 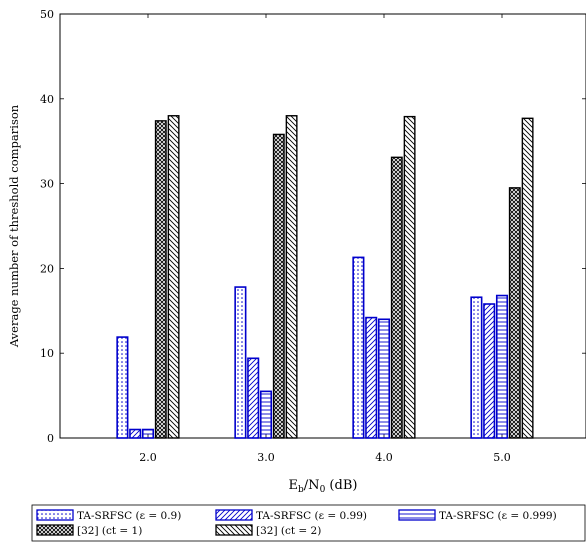 What do you see at coordinates (266, 414) in the screenshot?
I see `bar-series3-3.0` at bounding box center [266, 414].